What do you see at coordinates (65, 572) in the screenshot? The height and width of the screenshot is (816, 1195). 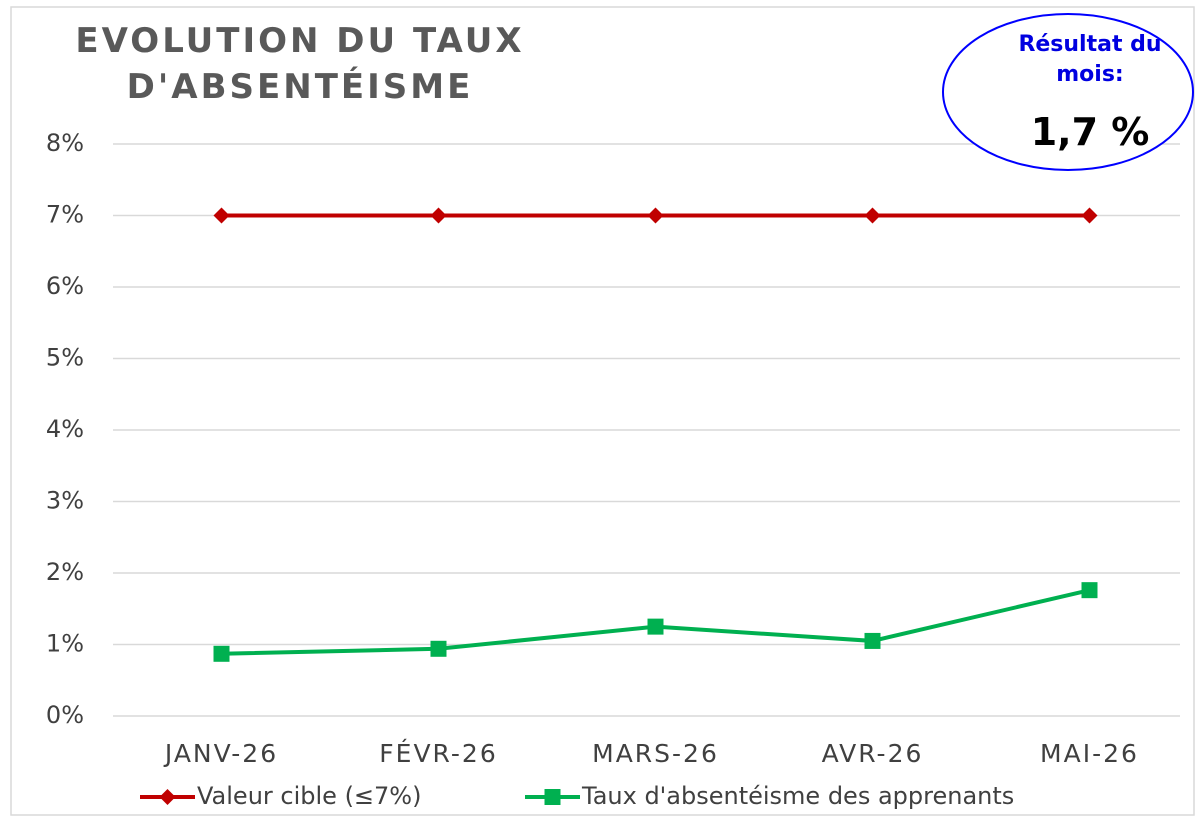 I see `y-tick-label: 2%` at bounding box center [65, 572].